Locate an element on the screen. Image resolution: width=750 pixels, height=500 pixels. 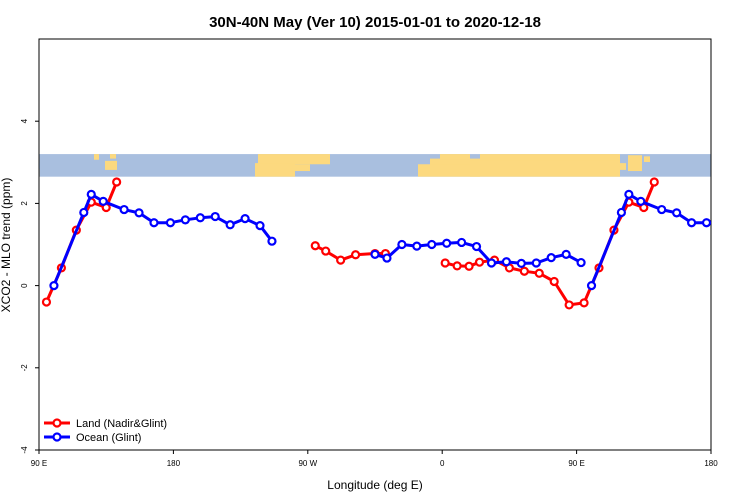
y-tick-label: -2 is located at coordinates (24, 368).